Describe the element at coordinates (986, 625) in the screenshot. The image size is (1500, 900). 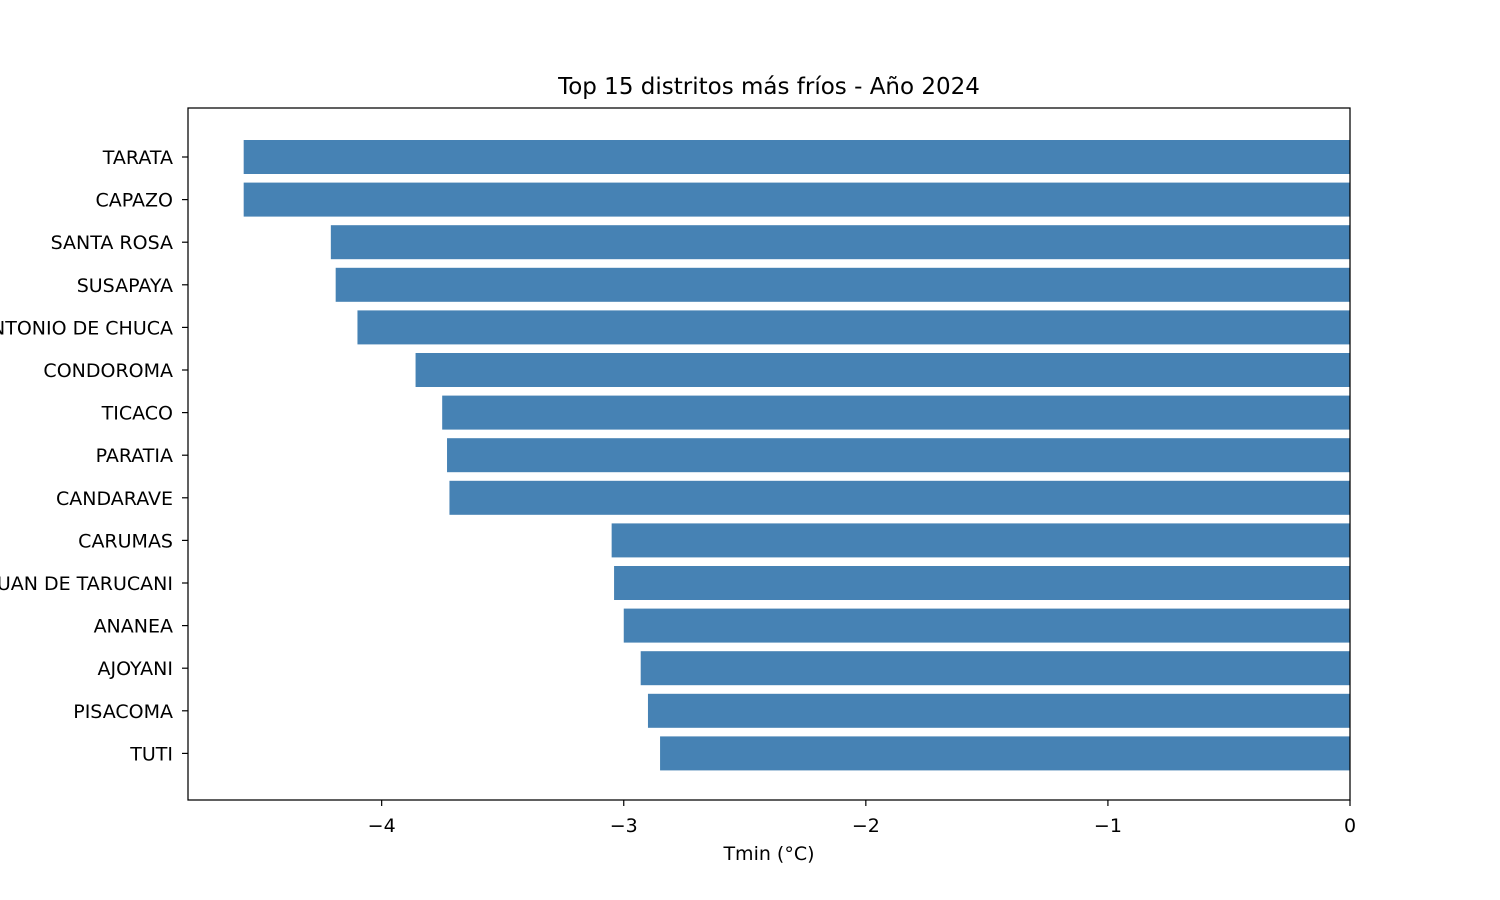
I see `bar-ananea` at that location.